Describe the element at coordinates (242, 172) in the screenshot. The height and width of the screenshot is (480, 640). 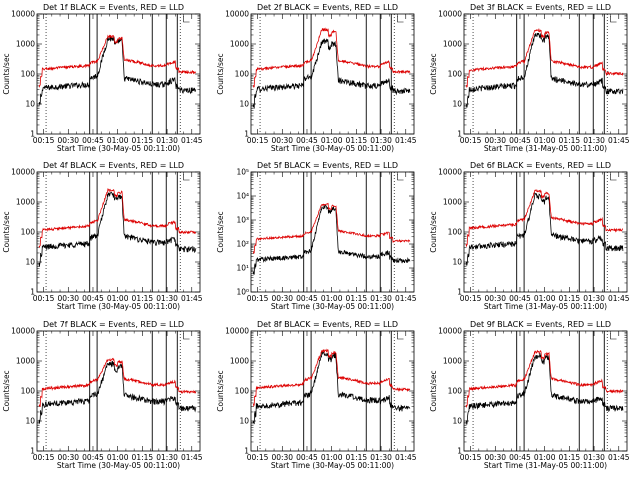
I see `y-tick-label: 10⁵` at that location.